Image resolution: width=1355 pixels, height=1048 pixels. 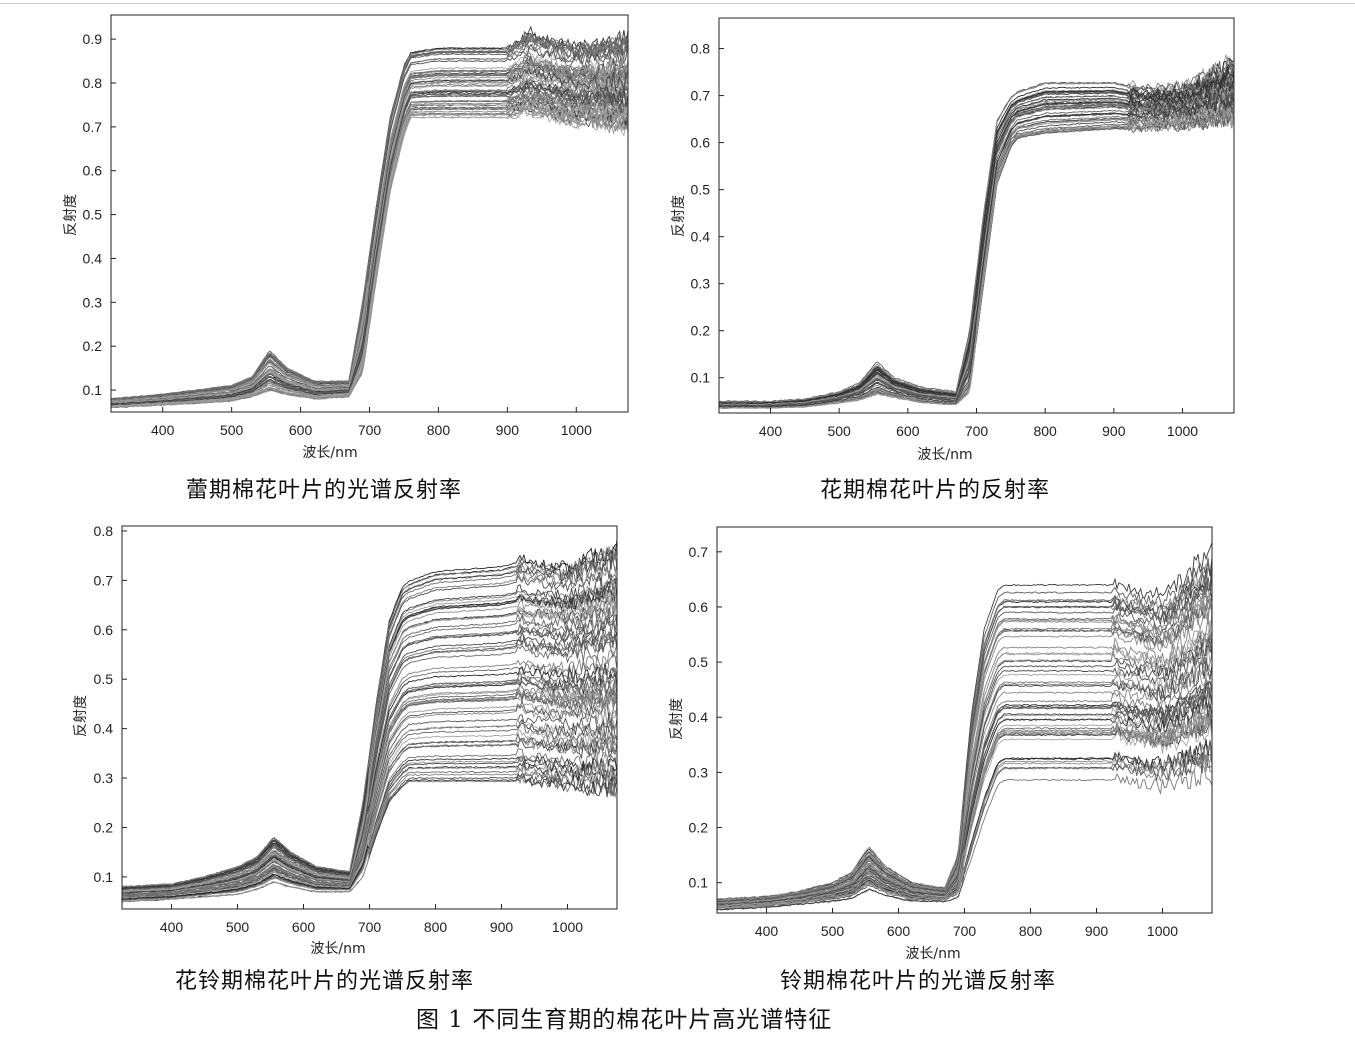 What do you see at coordinates (325, 981) in the screenshot?
I see `caption-flower-boll: 花铃期棉花叶片的光谱反射率` at bounding box center [325, 981].